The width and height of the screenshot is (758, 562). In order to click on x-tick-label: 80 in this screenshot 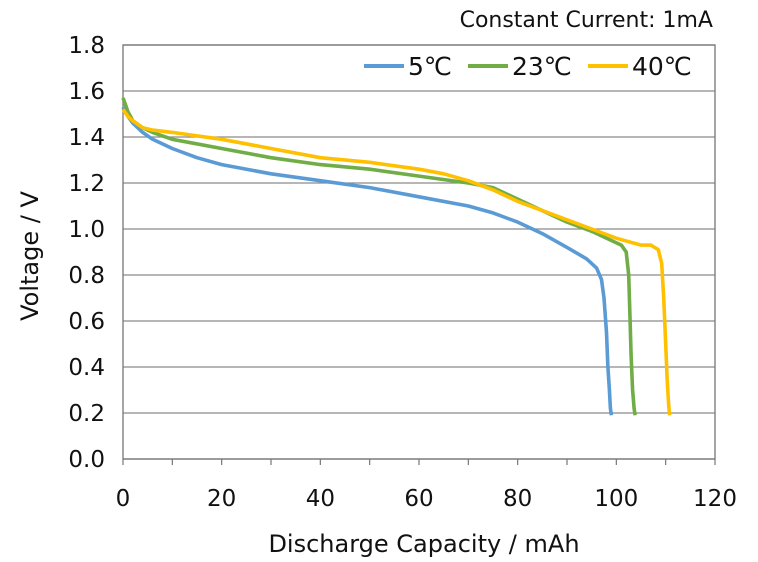, I will do `click(517, 499)`.